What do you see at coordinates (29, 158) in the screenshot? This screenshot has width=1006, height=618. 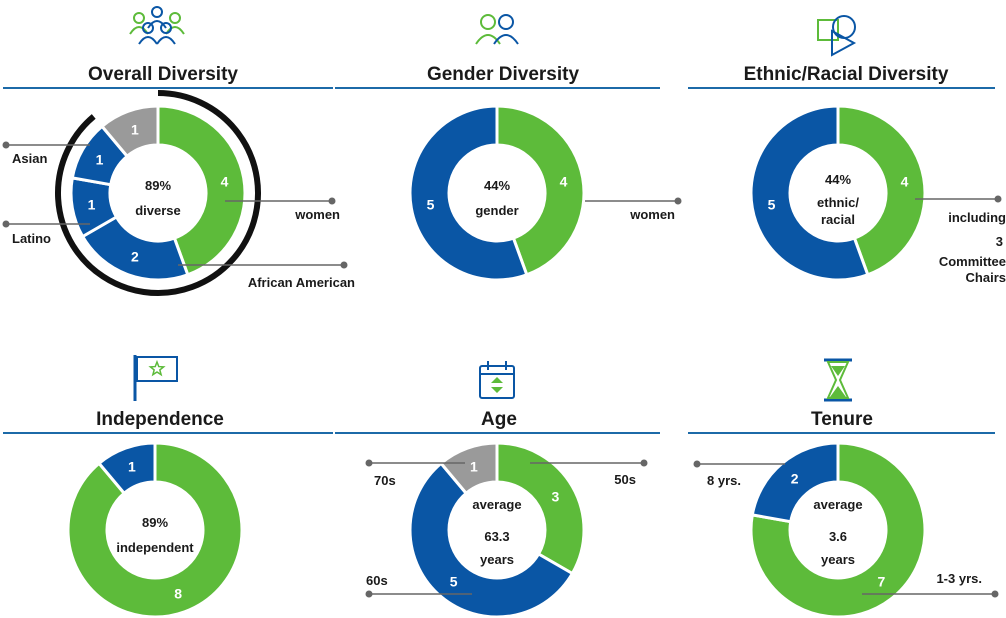 I see `callout-label: Asian` at bounding box center [29, 158].